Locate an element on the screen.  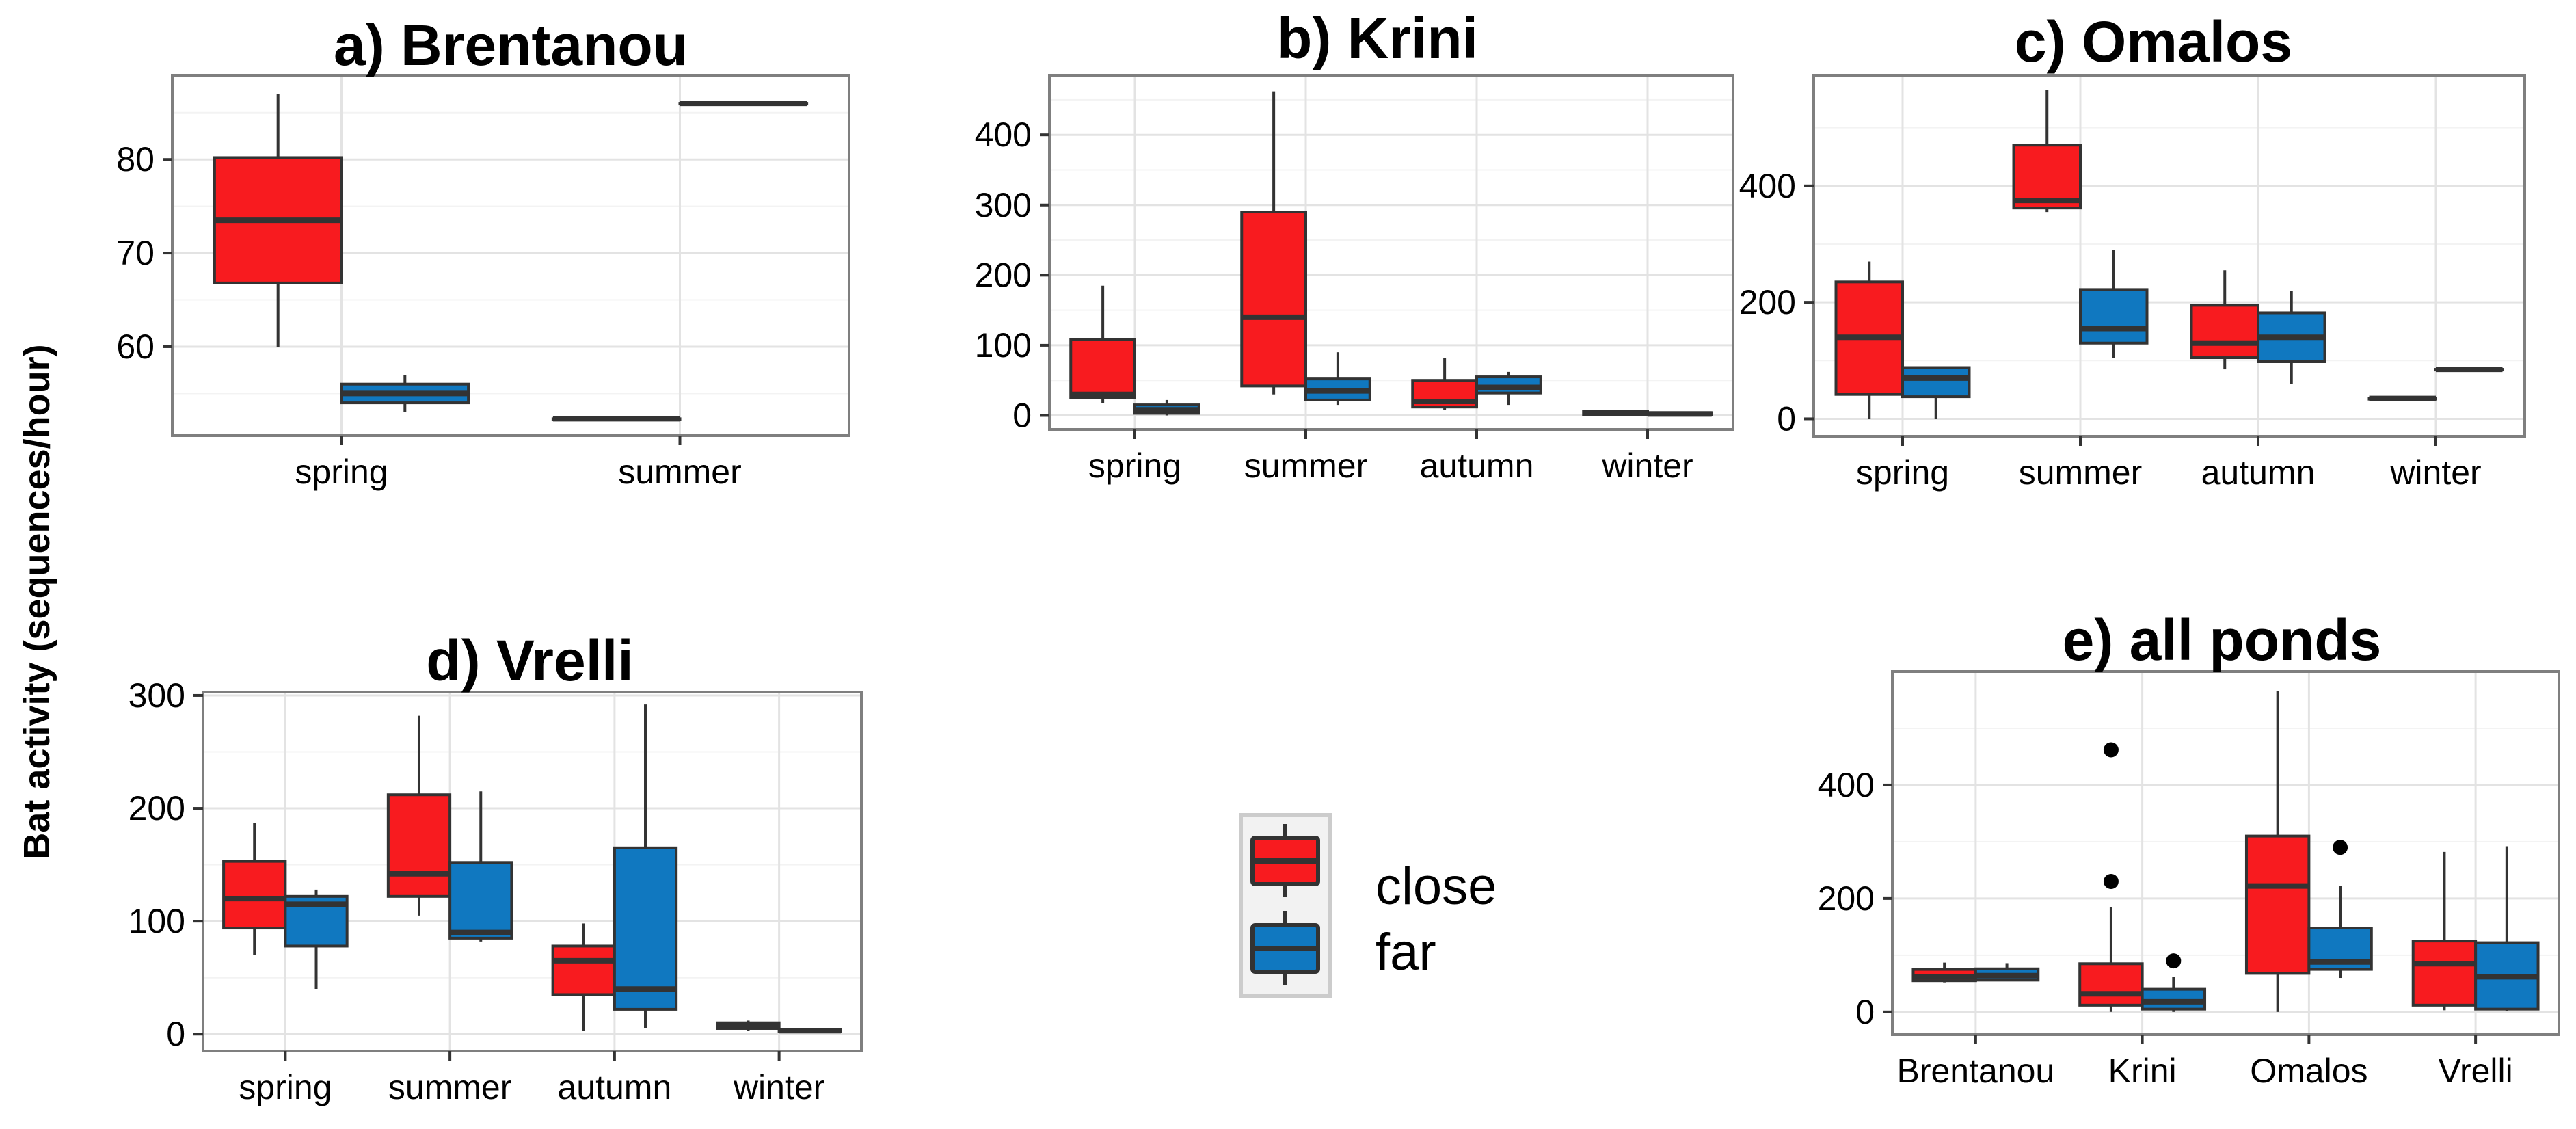
panel-a-border is located at coordinates (510, 255).